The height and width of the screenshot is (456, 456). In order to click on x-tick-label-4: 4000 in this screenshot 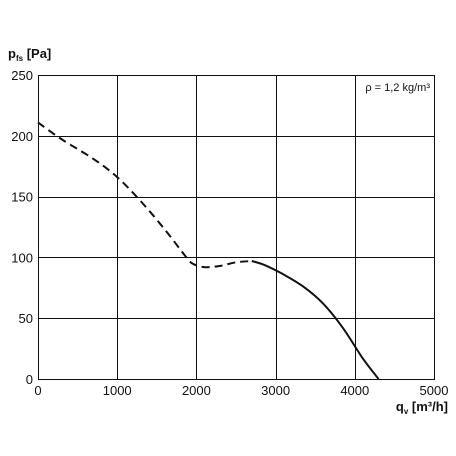, I will do `click(354, 390)`.